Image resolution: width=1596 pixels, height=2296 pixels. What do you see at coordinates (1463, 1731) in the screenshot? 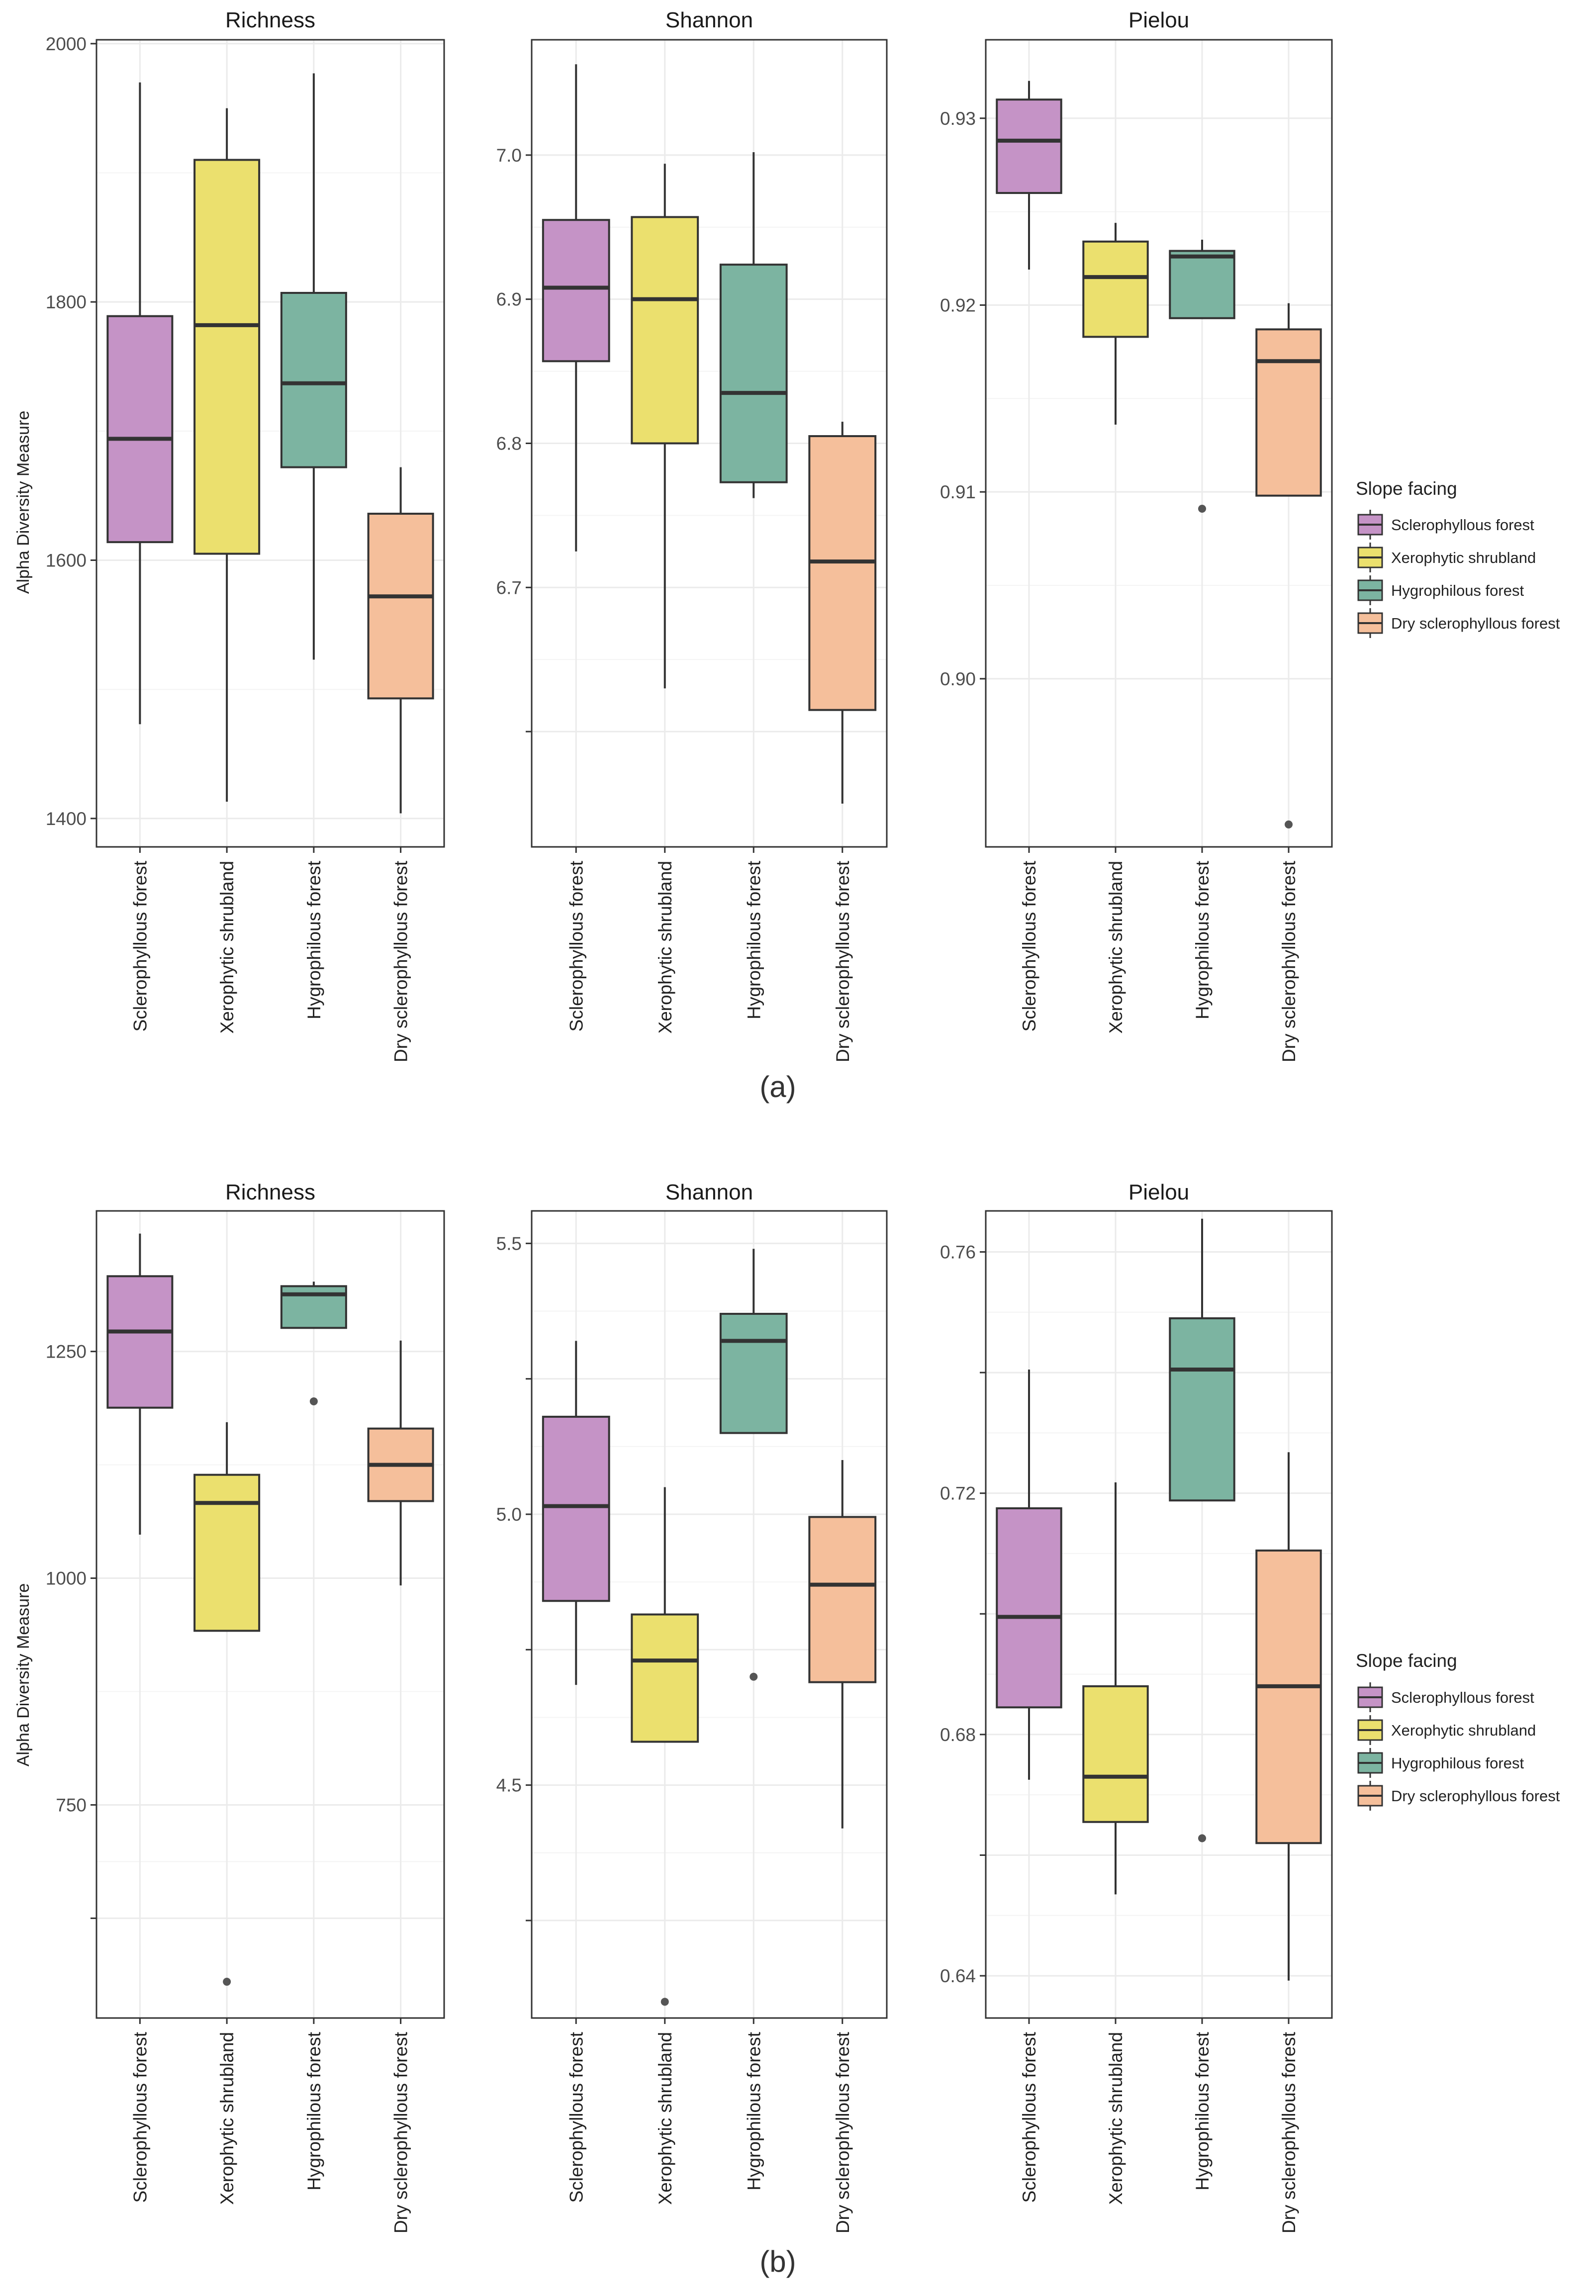
I see `legend-item-label: Xerophytic shrubland` at bounding box center [1463, 1731].